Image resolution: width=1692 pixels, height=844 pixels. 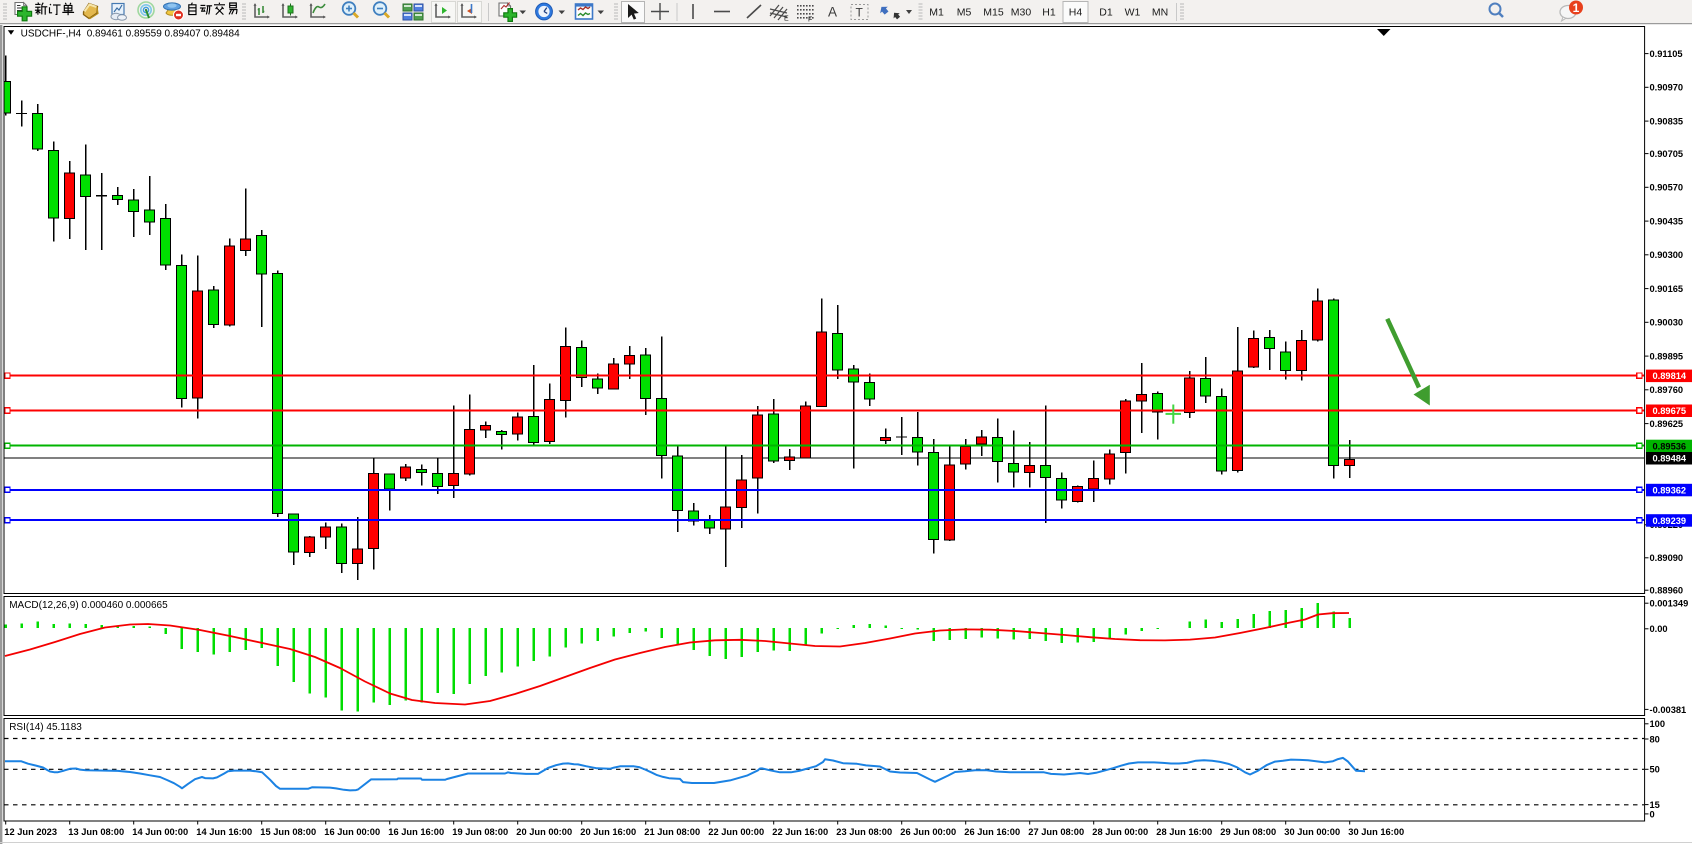 I want to click on svg-text: 15, so click(x=1655, y=805).